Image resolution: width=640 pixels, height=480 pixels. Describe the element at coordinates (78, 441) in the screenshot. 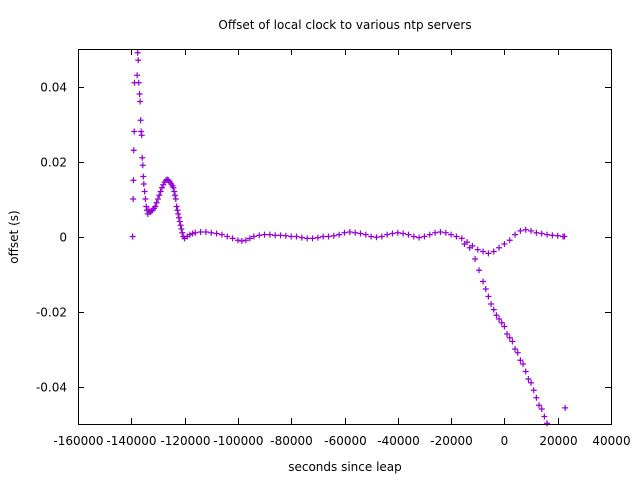

I see `x-tick-label: -160000` at that location.